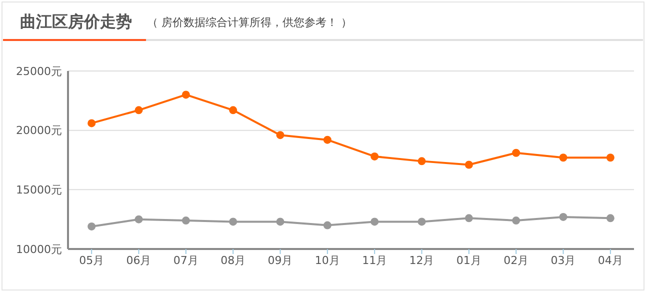  Describe the element at coordinates (375, 260) in the screenshot. I see `x-tick-label: 11月` at that location.